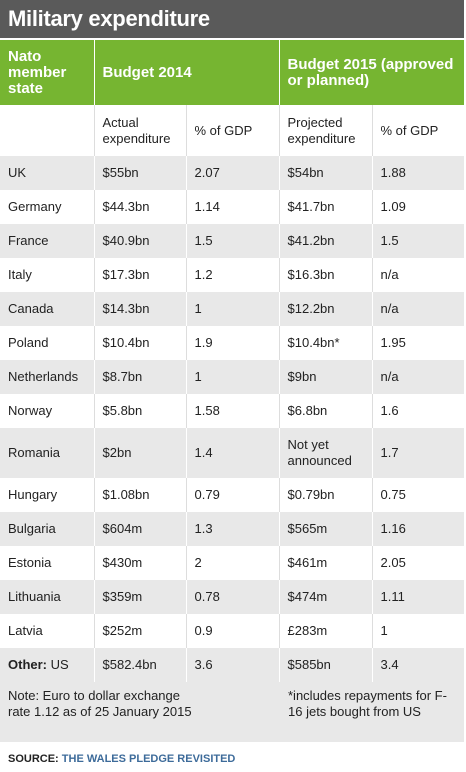  What do you see at coordinates (140, 207) in the screenshot?
I see `cell-exp-2014: $44.3bn` at bounding box center [140, 207].